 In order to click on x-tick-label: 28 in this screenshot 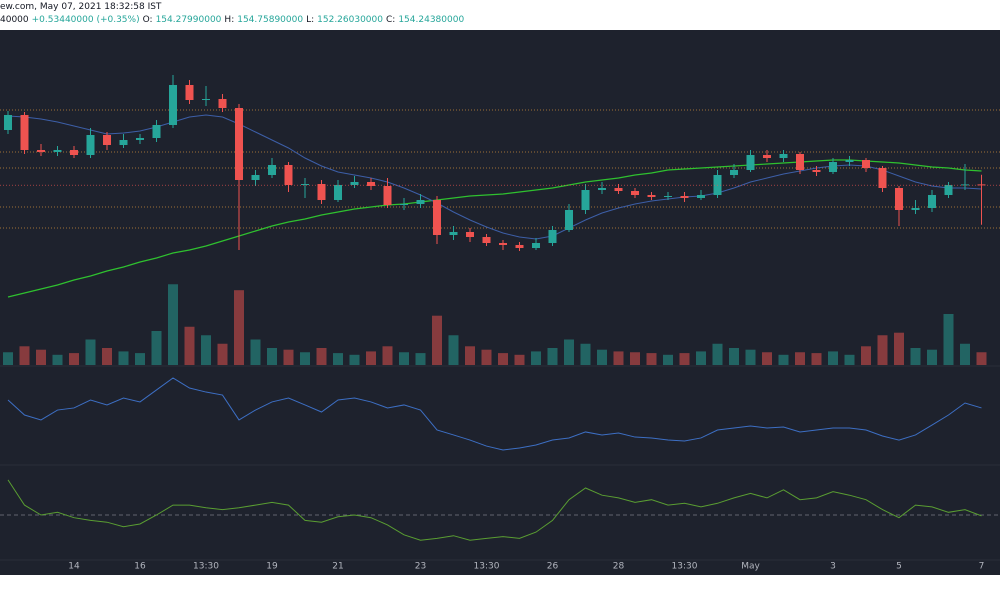, I will do `click(619, 567)`.